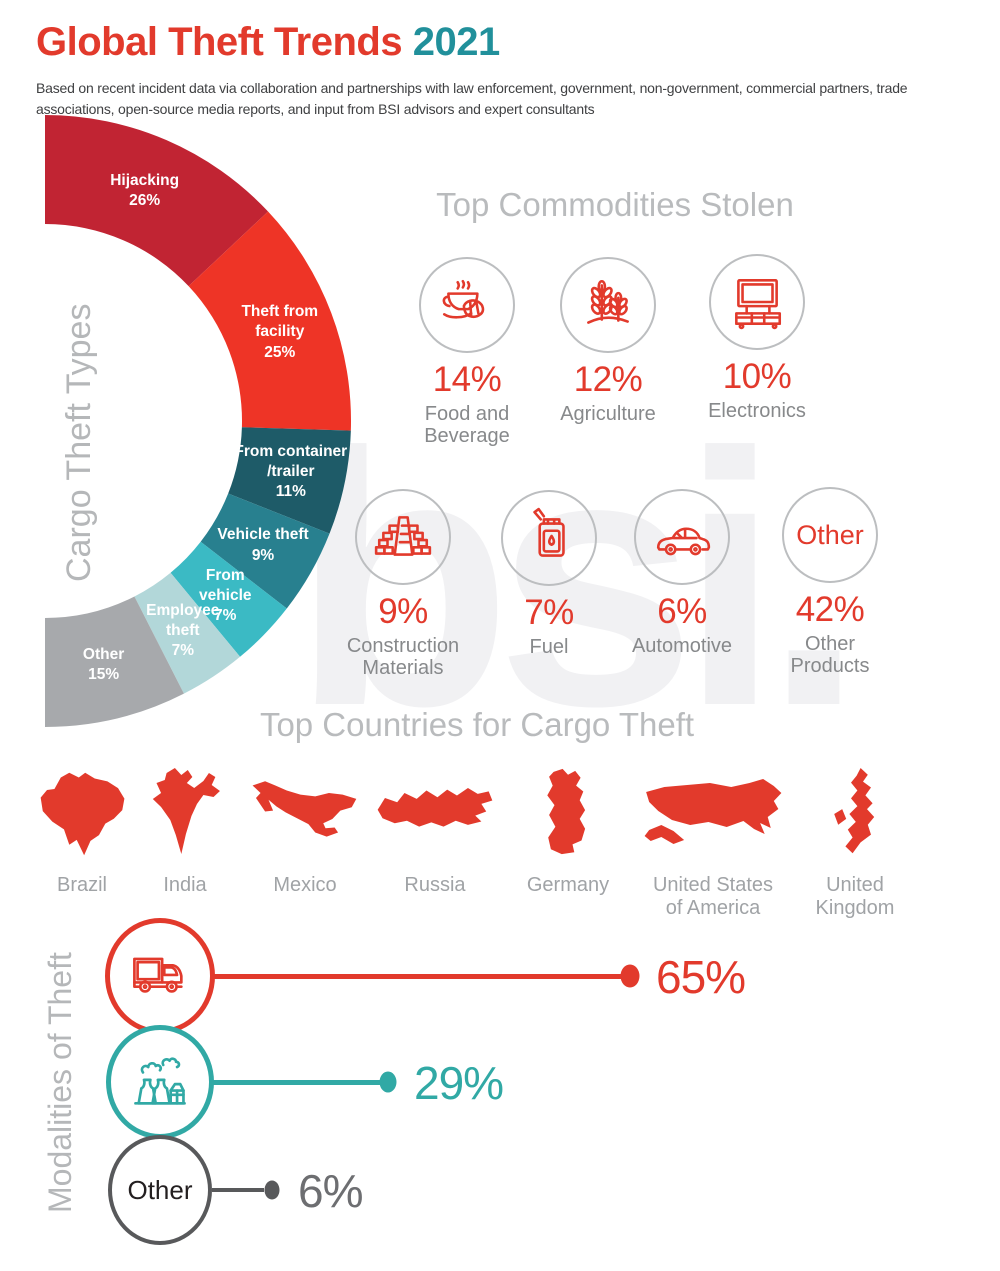 The width and height of the screenshot is (1000, 1271). I want to click on commodity-percent: 10%, so click(757, 376).